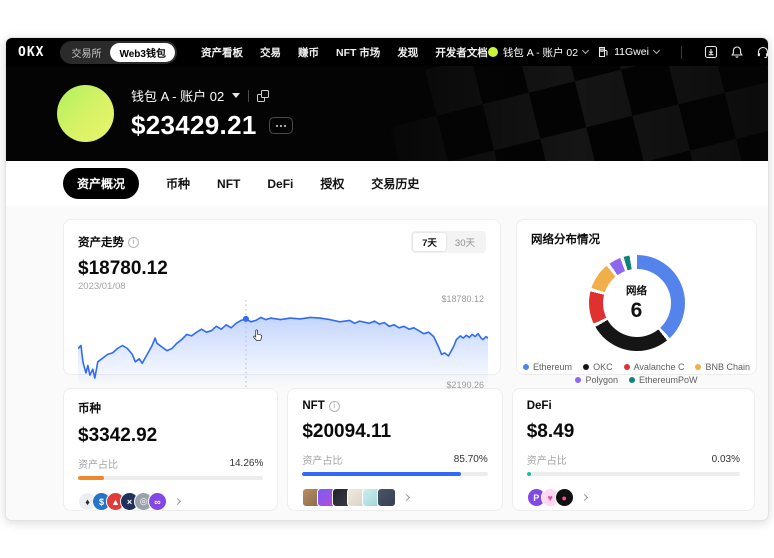 This screenshot has width=774, height=558. What do you see at coordinates (178, 96) in the screenshot?
I see `wallet-name: 钱包 A - 账户 02` at bounding box center [178, 96].